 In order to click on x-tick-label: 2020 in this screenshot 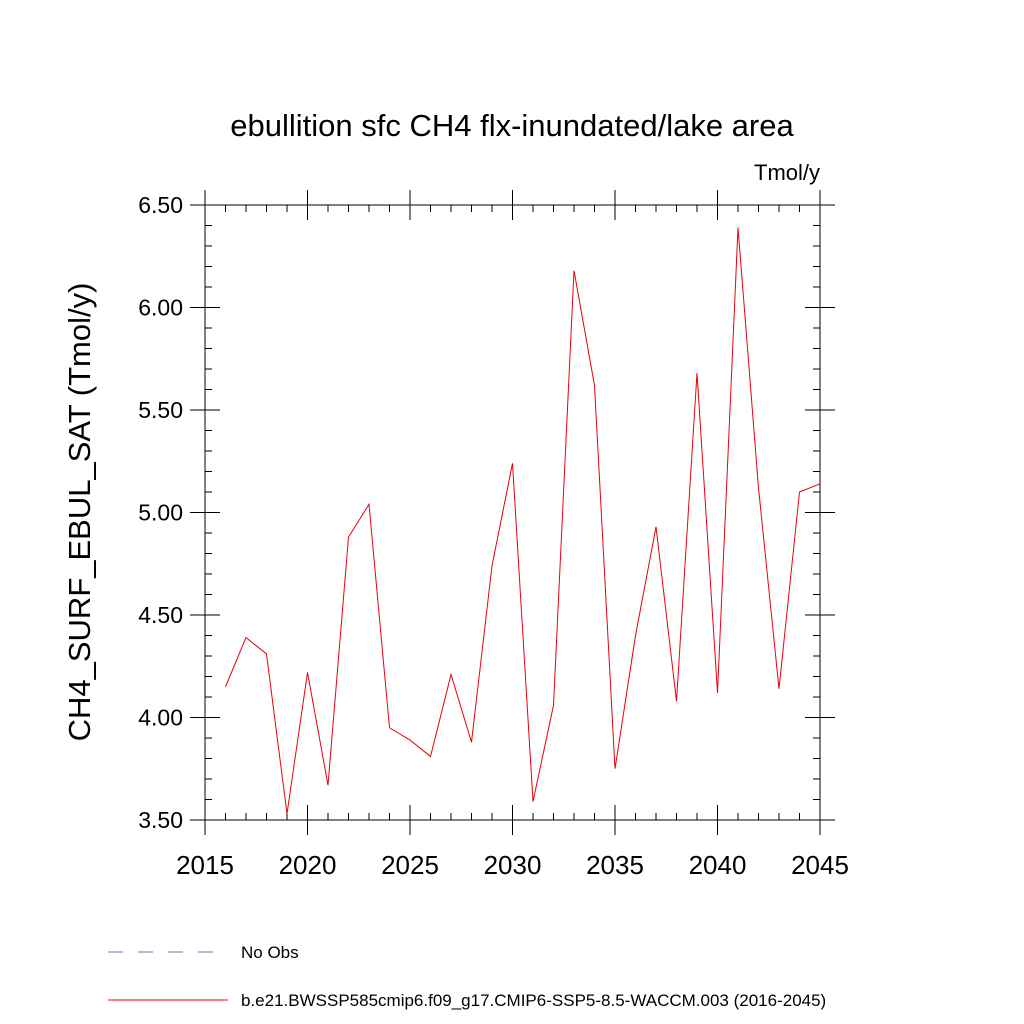, I will do `click(308, 865)`.